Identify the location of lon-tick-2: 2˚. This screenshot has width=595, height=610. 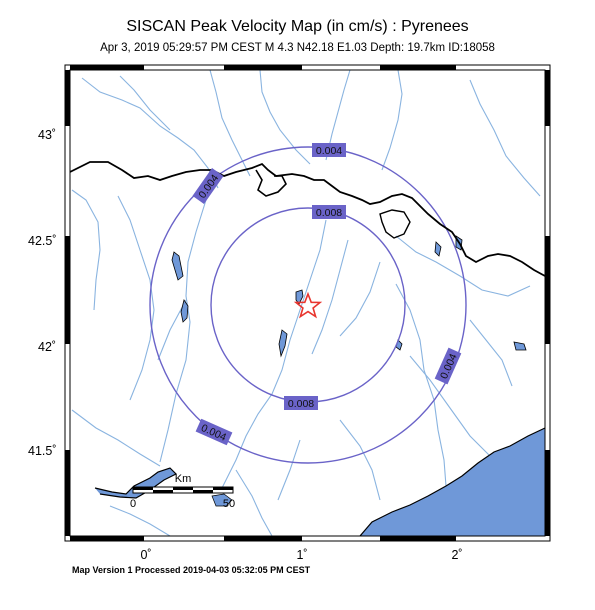
(456, 555).